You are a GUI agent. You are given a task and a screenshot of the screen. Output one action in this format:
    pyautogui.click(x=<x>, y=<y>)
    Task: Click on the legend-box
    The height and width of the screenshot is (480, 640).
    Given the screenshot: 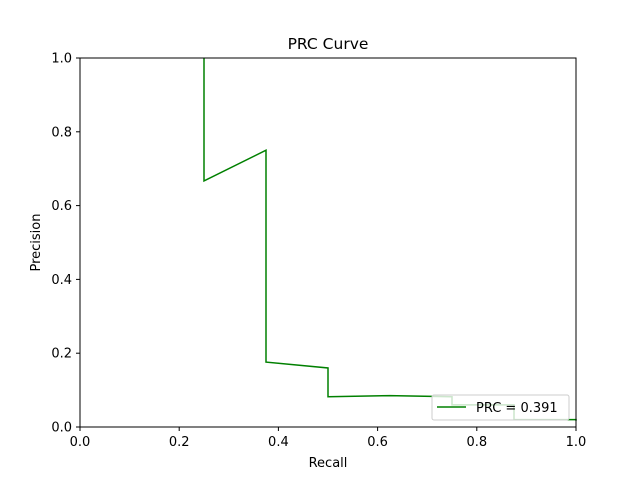 What is the action you would take?
    pyautogui.click(x=500, y=407)
    